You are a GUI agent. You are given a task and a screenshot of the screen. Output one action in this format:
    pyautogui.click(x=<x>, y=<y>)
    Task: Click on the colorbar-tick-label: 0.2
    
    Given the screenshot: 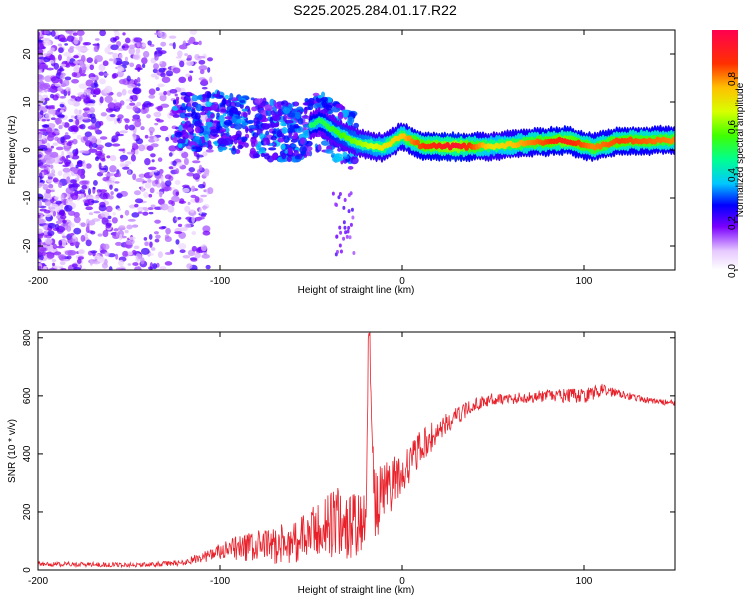 What is the action you would take?
    pyautogui.click(x=732, y=223)
    